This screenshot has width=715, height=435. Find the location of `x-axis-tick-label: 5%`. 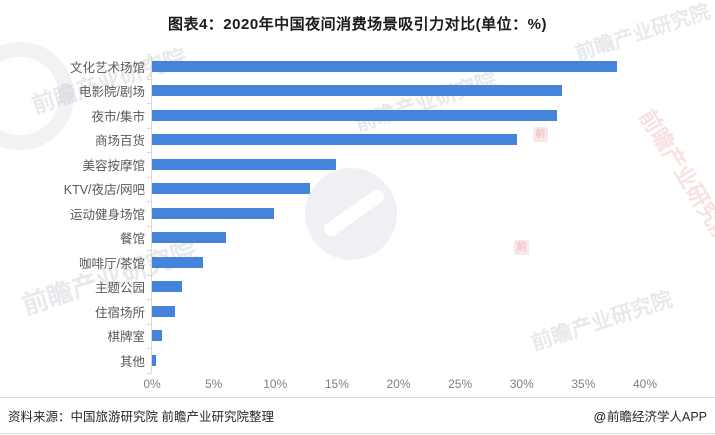

x-axis-tick-label: 5% is located at coordinates (213, 384).